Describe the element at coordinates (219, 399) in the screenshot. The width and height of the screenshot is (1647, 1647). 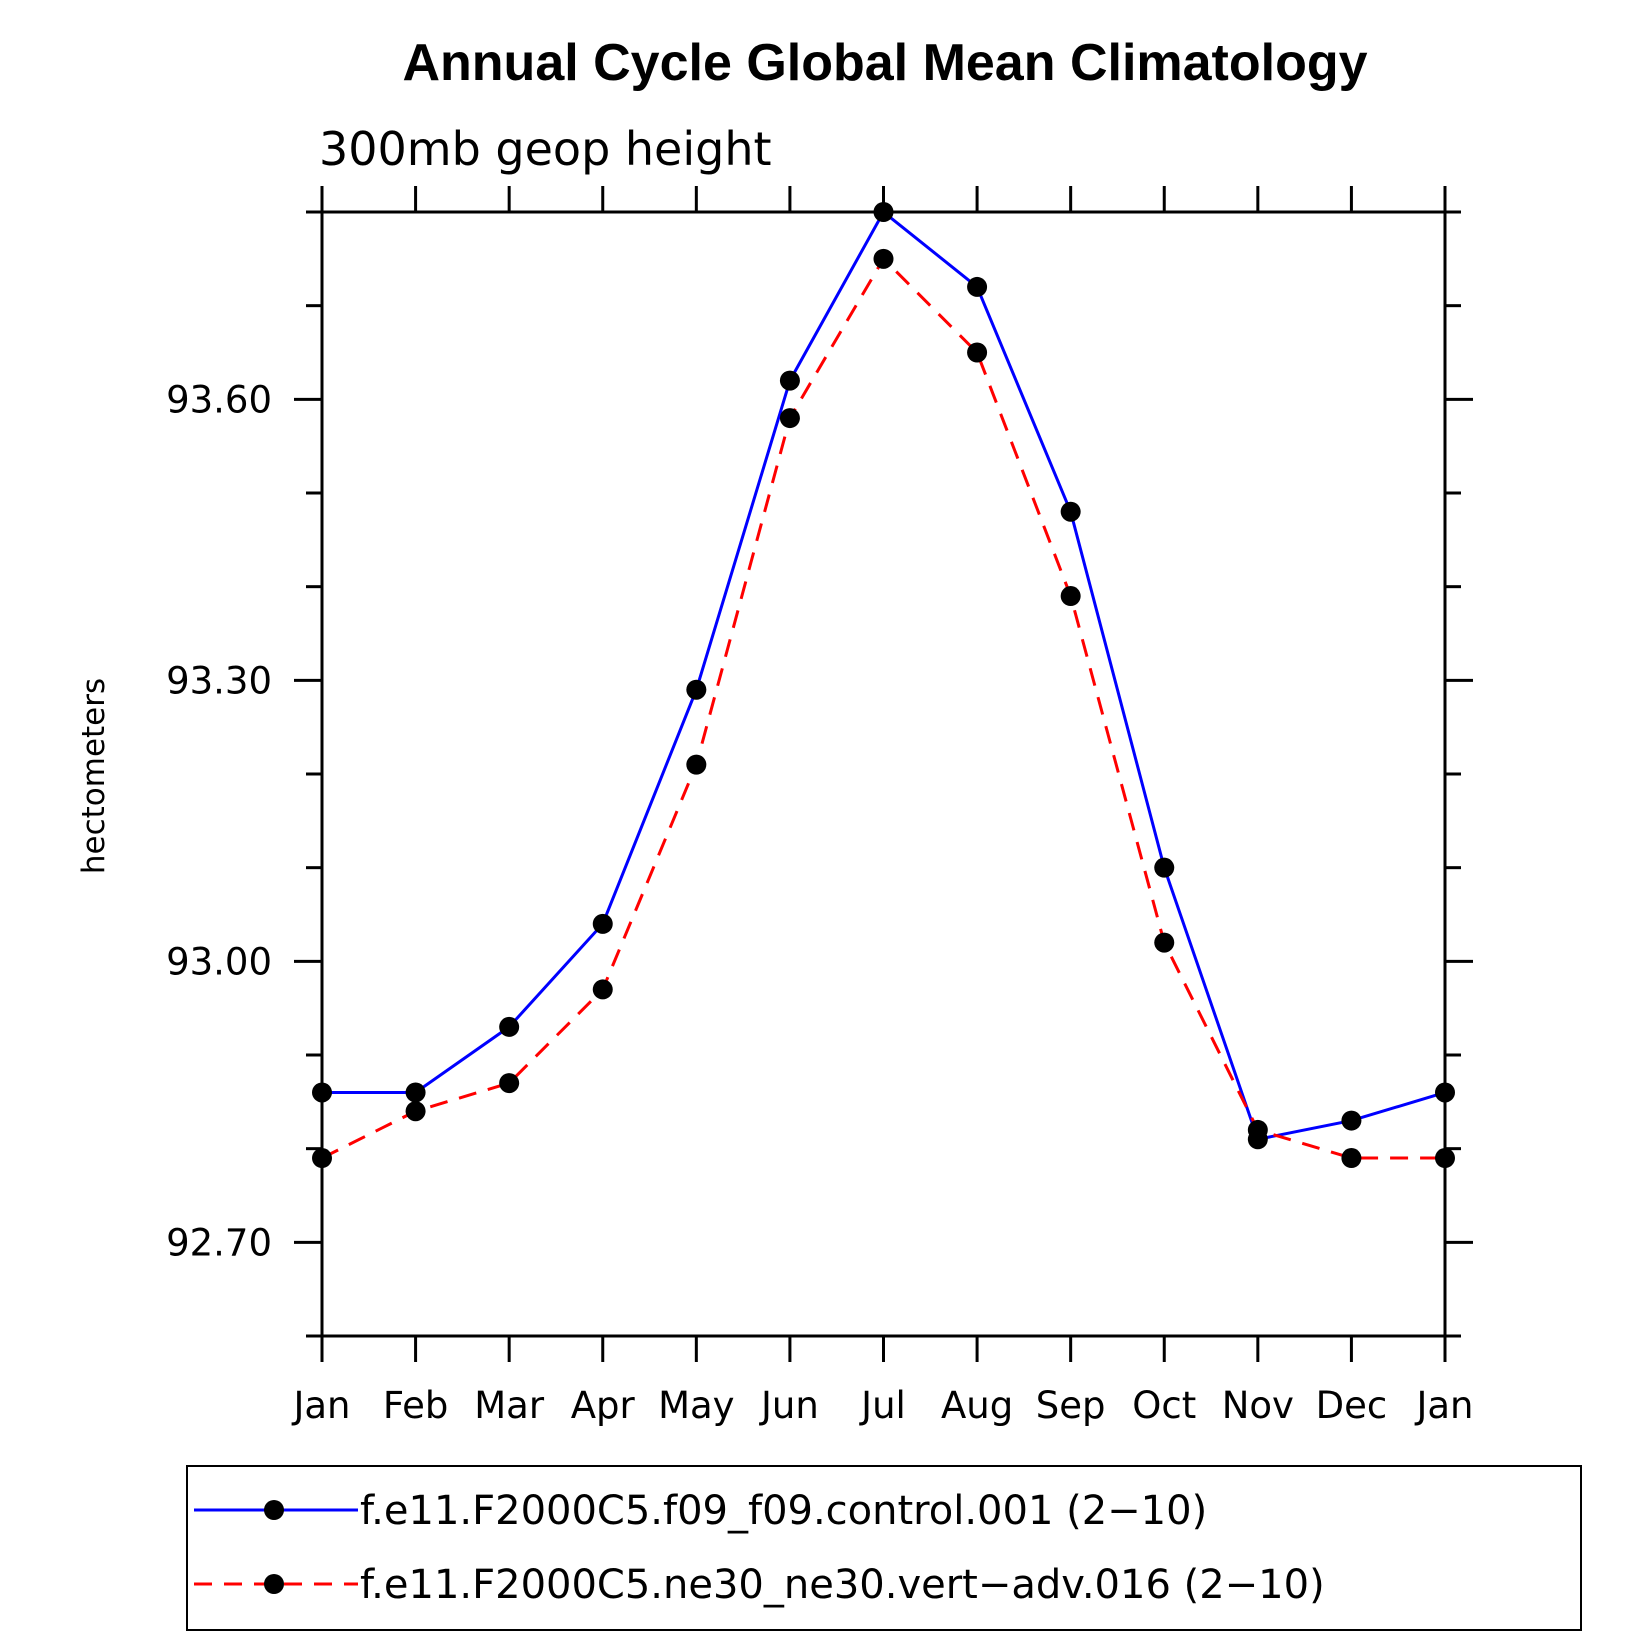
I see `y-tick-label: 93.60` at that location.